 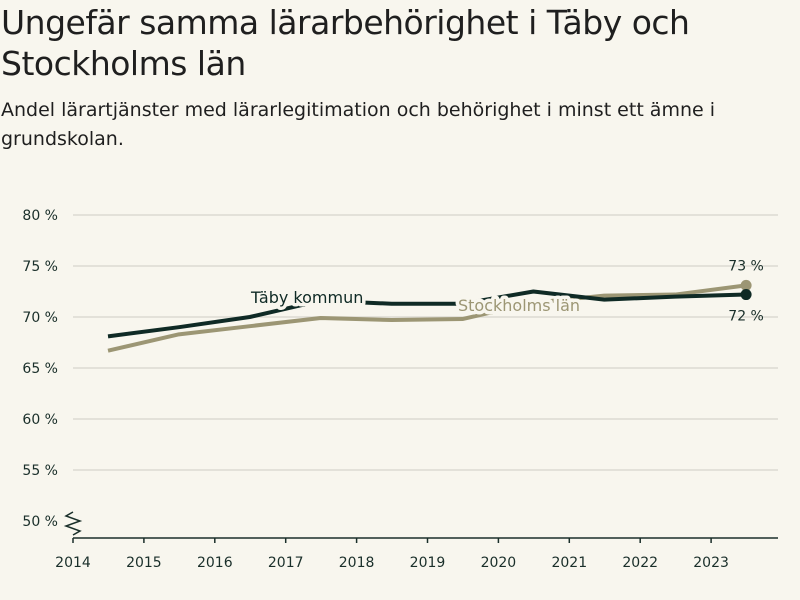 What do you see at coordinates (73, 523) in the screenshot?
I see `axis-break-icon` at bounding box center [73, 523].